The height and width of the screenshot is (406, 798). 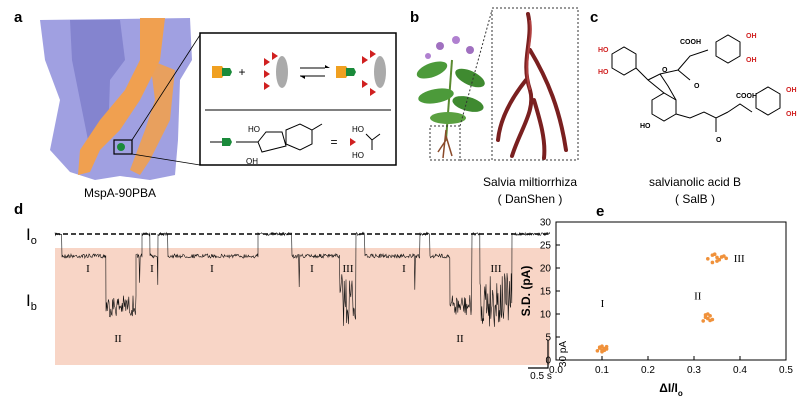 I want to click on level-label: Io, so click(x=31, y=236).